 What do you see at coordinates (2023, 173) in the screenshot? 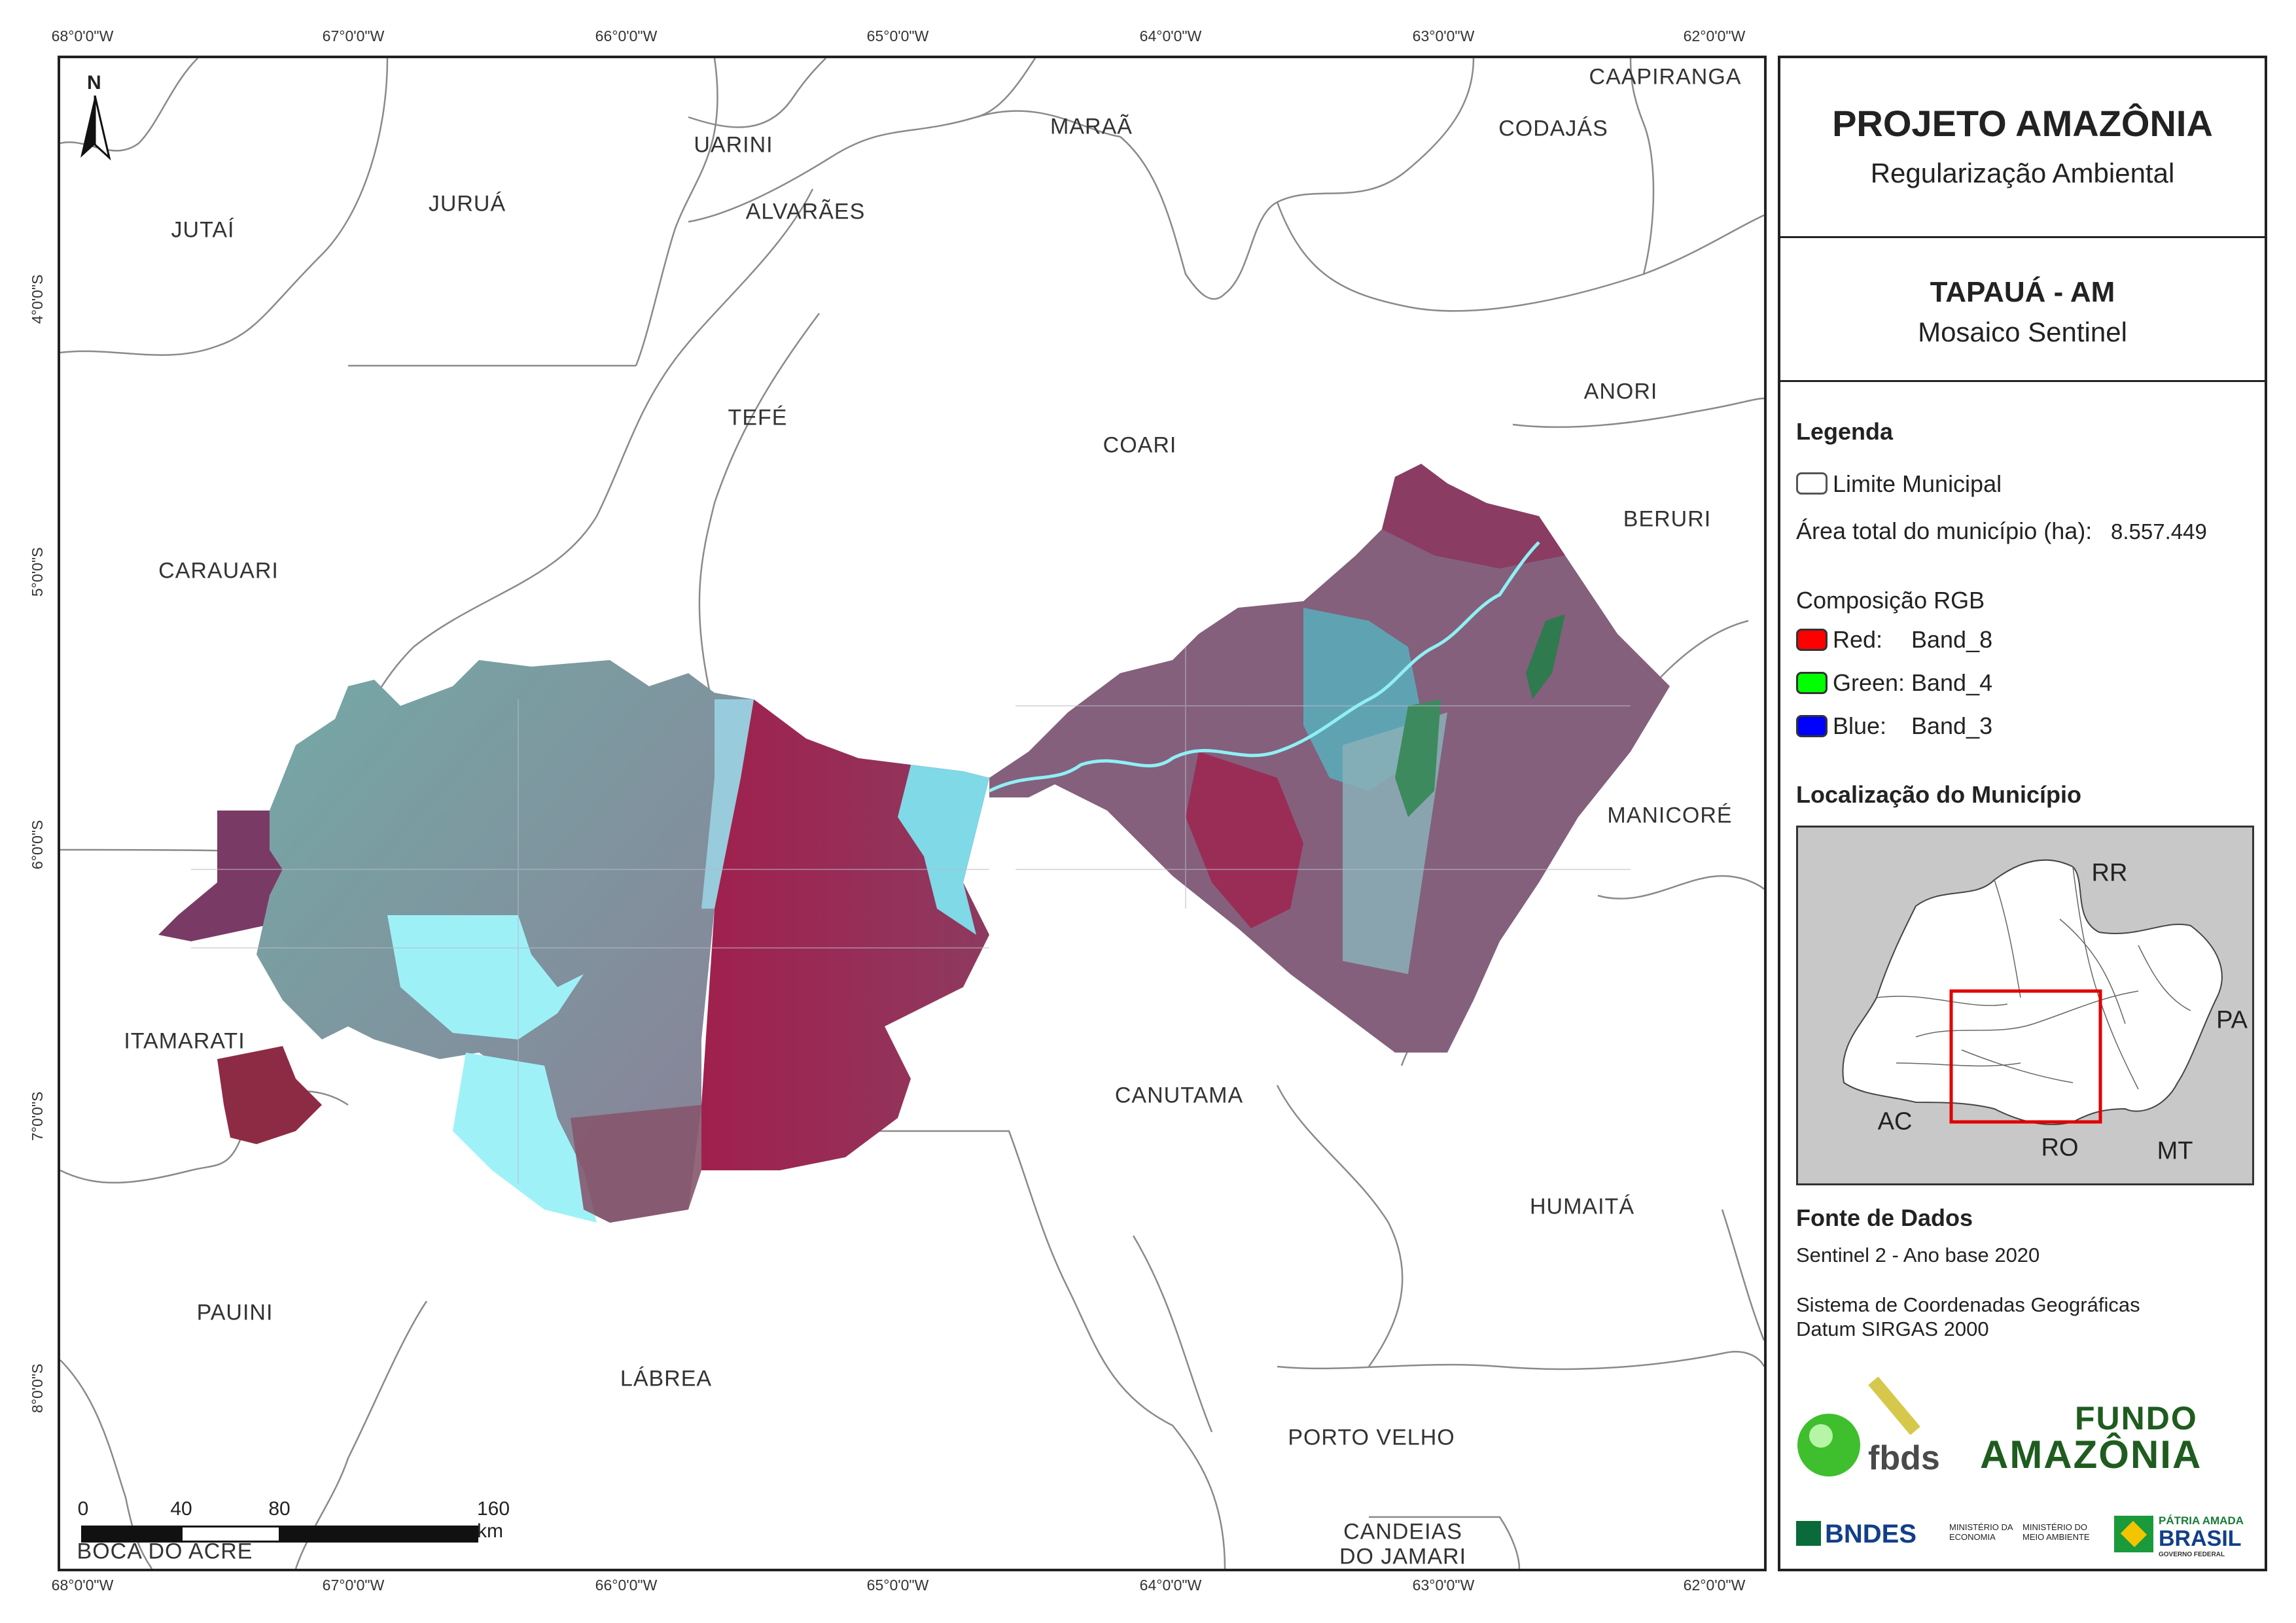
I see `project-subtitle: Regularização Ambiental` at bounding box center [2023, 173].